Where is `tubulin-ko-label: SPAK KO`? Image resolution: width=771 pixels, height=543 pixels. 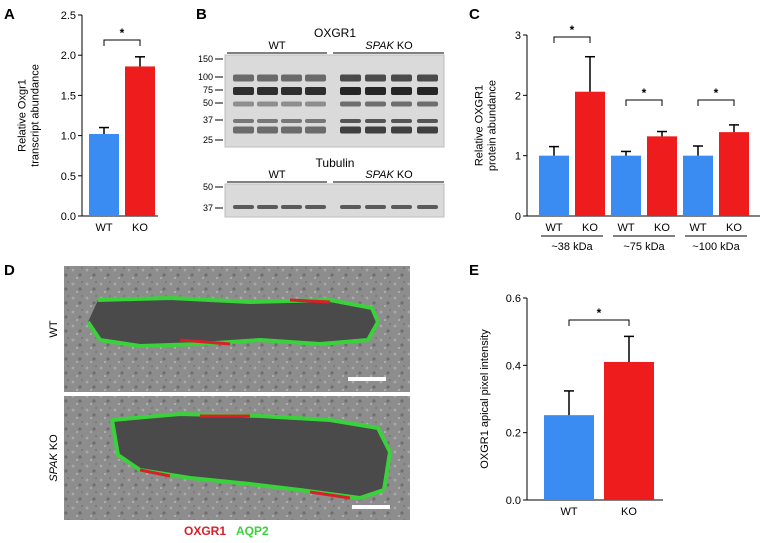 tubulin-ko-label: SPAK KO is located at coordinates (389, 175).